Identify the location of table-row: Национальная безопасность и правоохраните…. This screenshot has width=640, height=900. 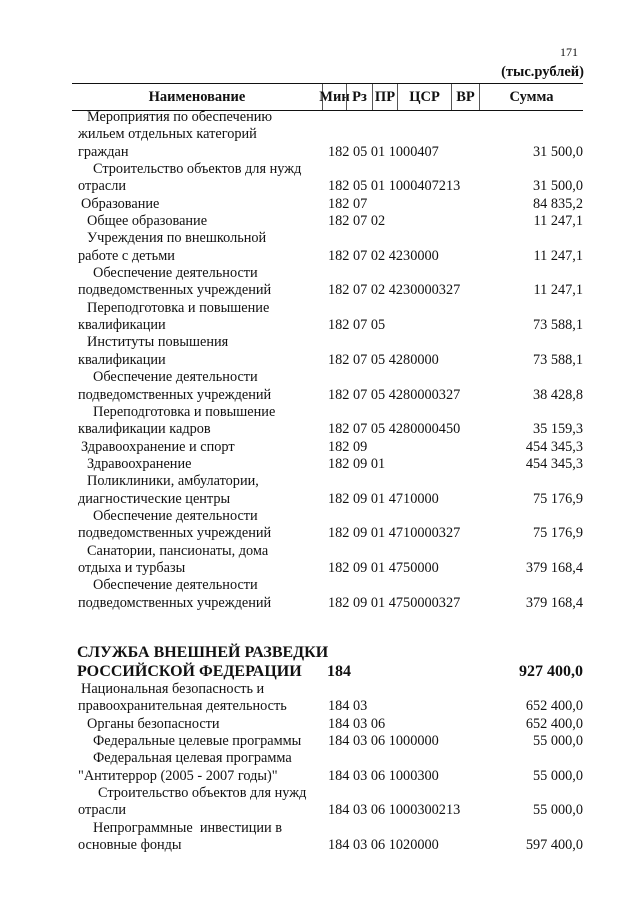
(330, 698).